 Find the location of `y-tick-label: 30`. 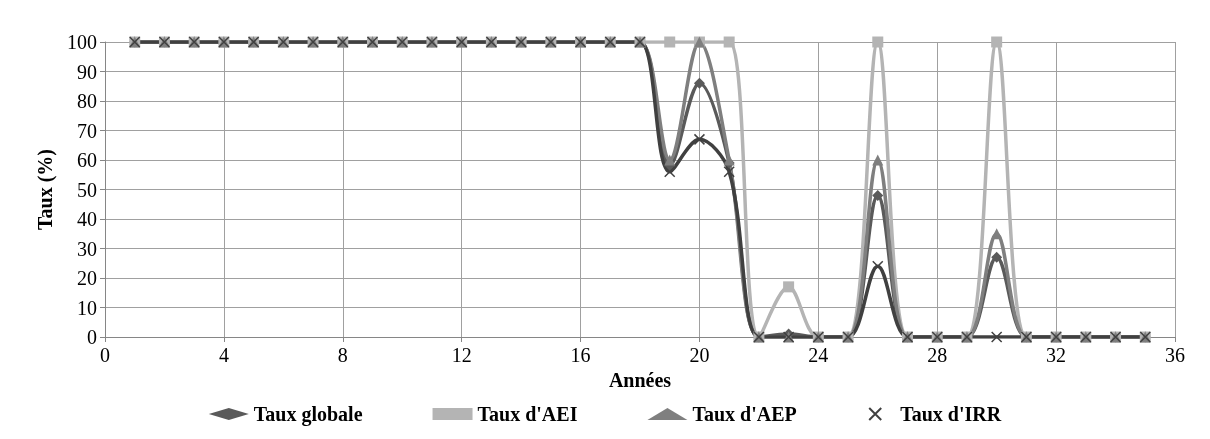

y-tick-label: 30 is located at coordinates (87, 248).